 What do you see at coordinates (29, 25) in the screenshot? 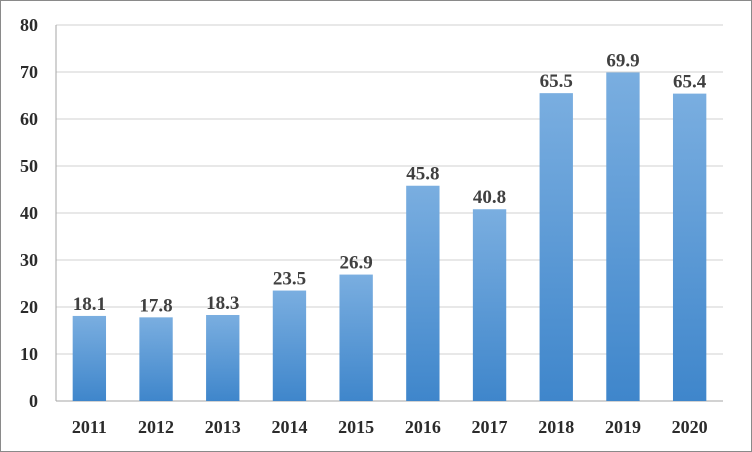
I see `y-tick-label-80: 80` at bounding box center [29, 25].